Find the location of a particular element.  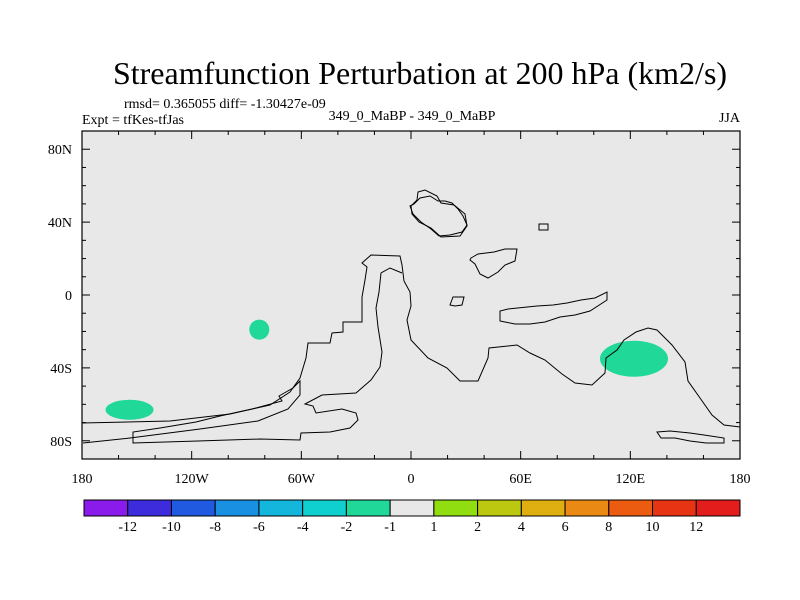

coastline-north-american-coast is located at coordinates (438, 216).